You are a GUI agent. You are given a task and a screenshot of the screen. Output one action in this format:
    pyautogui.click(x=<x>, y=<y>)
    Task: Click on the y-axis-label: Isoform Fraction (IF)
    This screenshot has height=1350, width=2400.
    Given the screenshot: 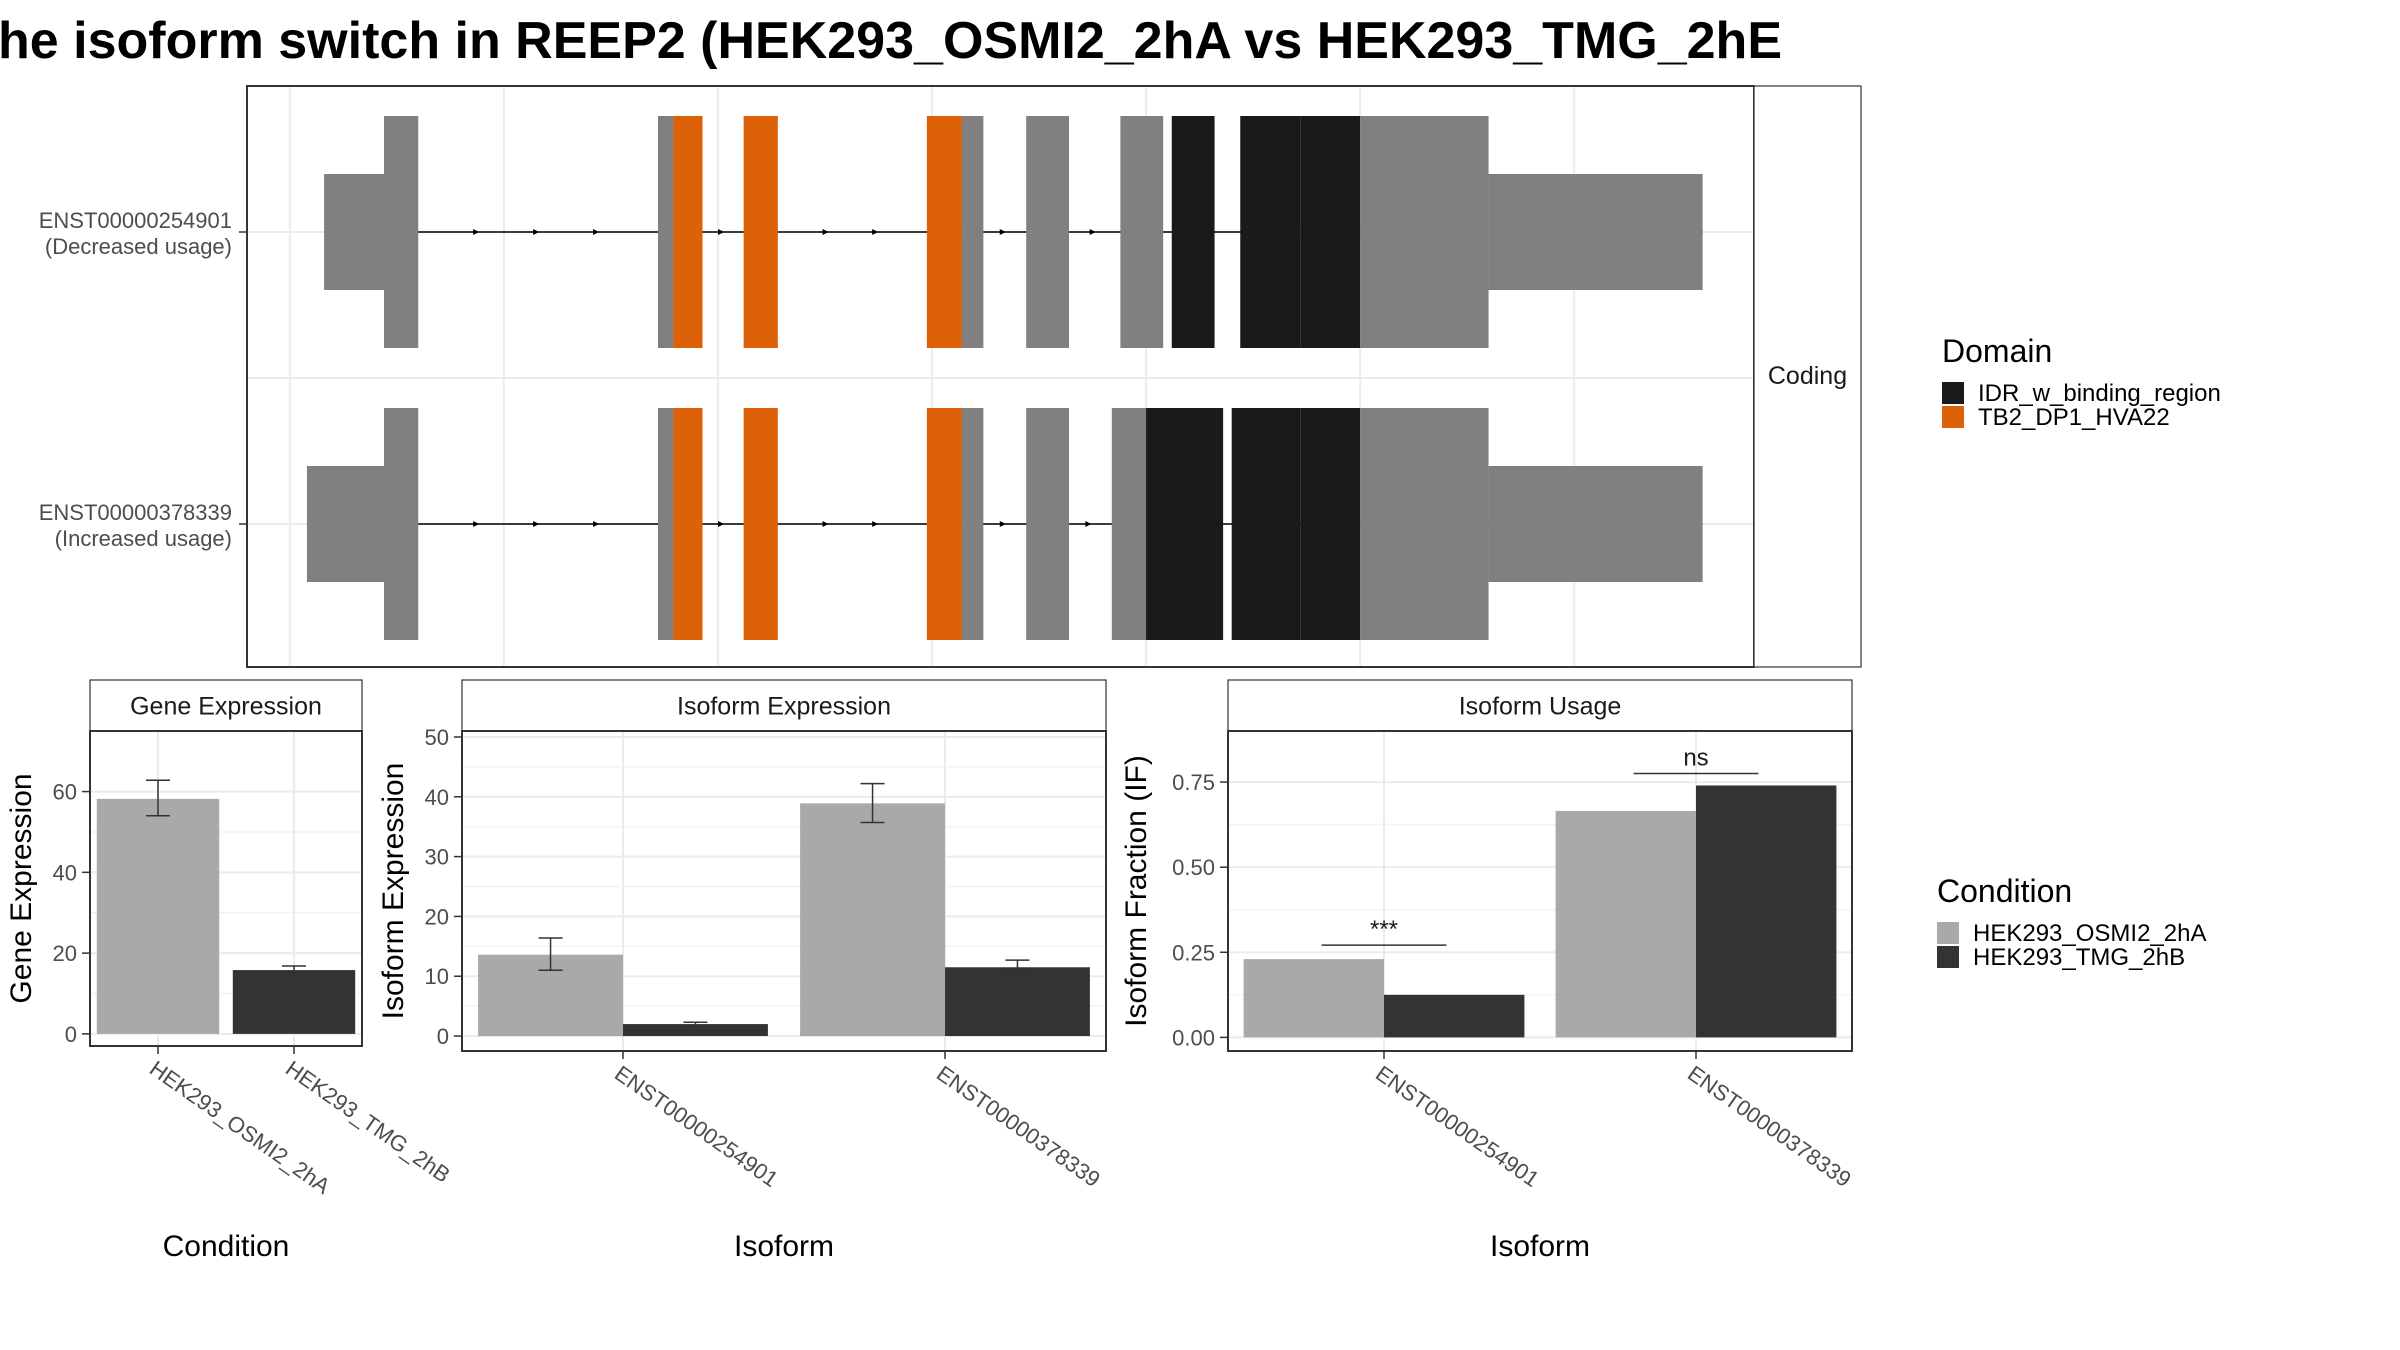 What is the action you would take?
    pyautogui.click(x=1136, y=891)
    